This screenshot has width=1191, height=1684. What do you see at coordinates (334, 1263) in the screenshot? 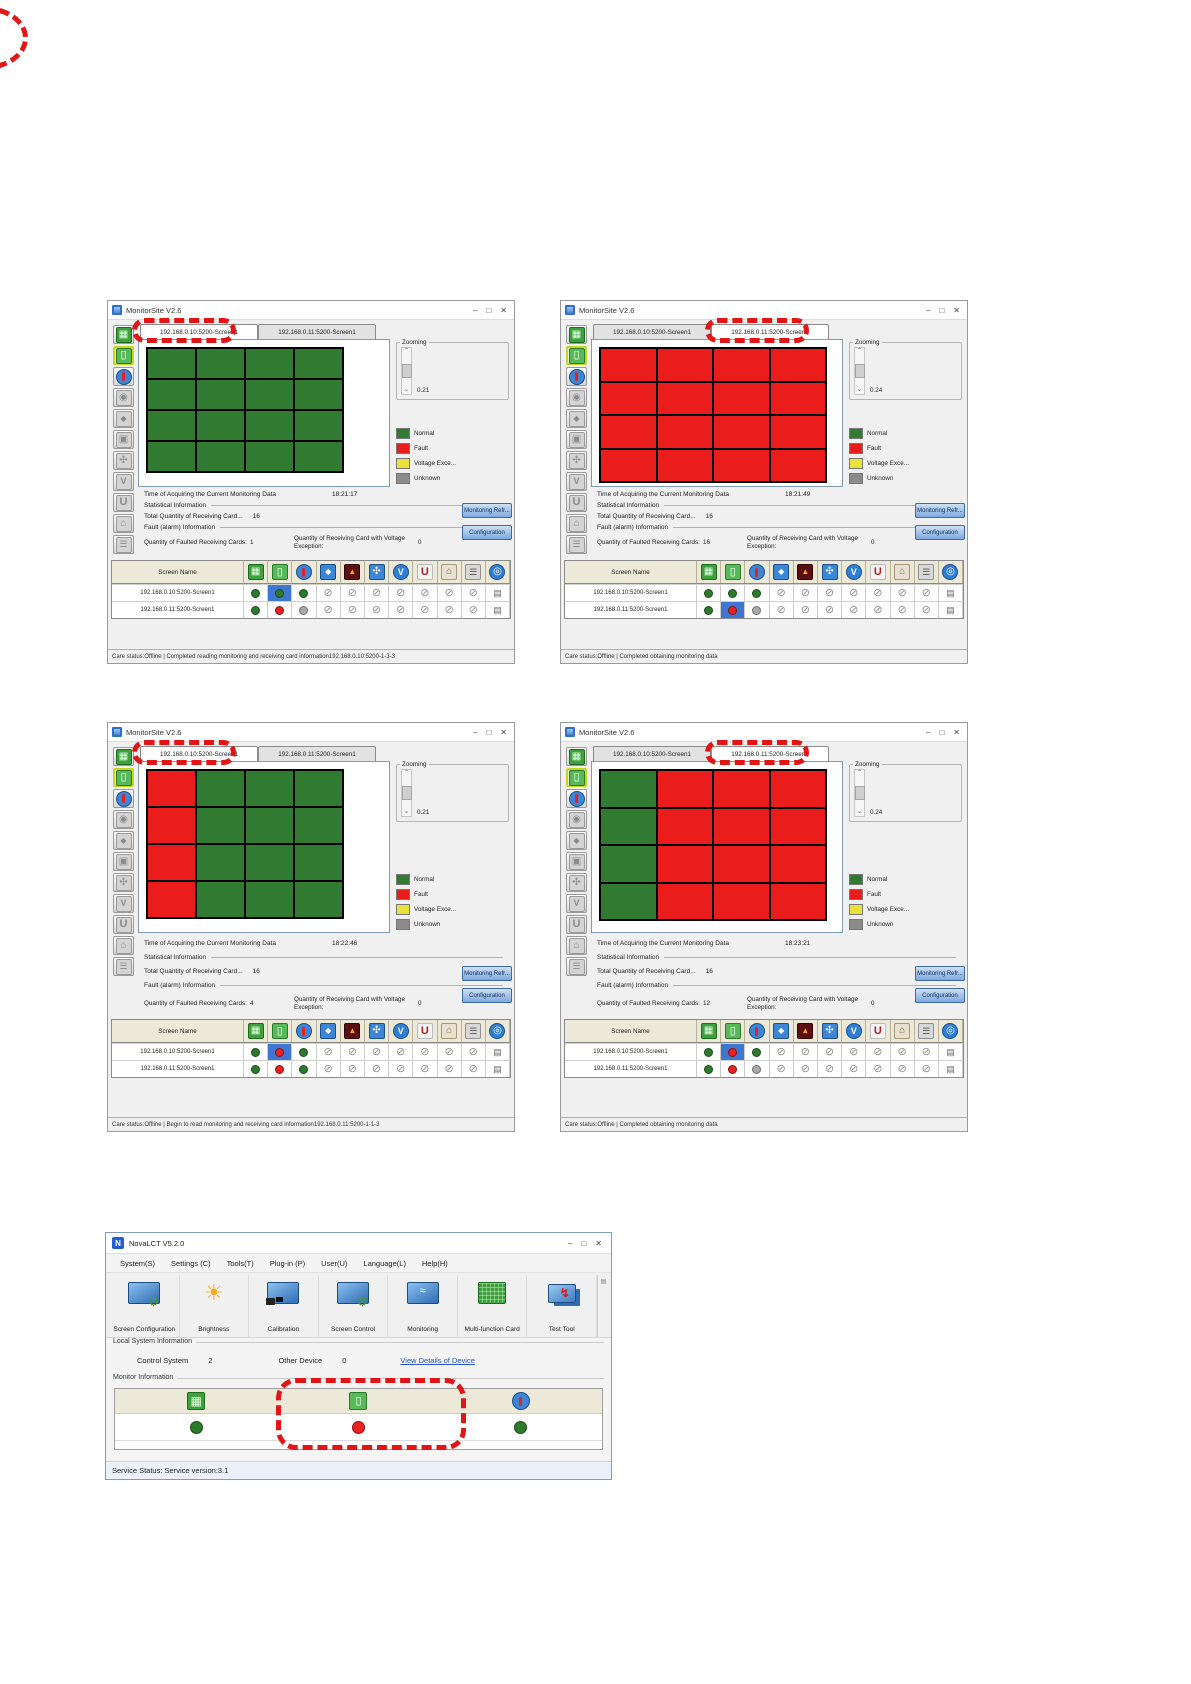
I see `menu-useru: User(U)` at bounding box center [334, 1263].